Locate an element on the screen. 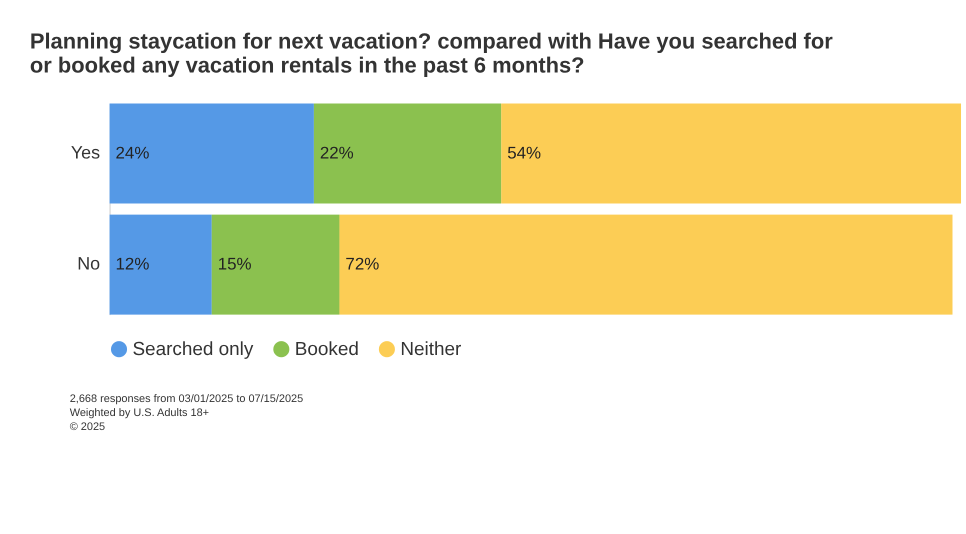  data-label: 72% is located at coordinates (362, 264).